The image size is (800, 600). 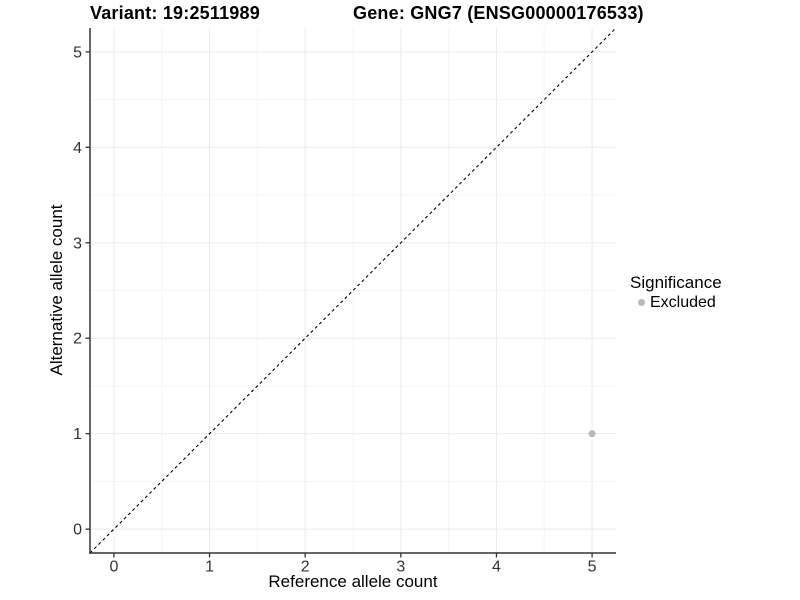 I want to click on x-tick-label: 0, so click(x=113, y=567).